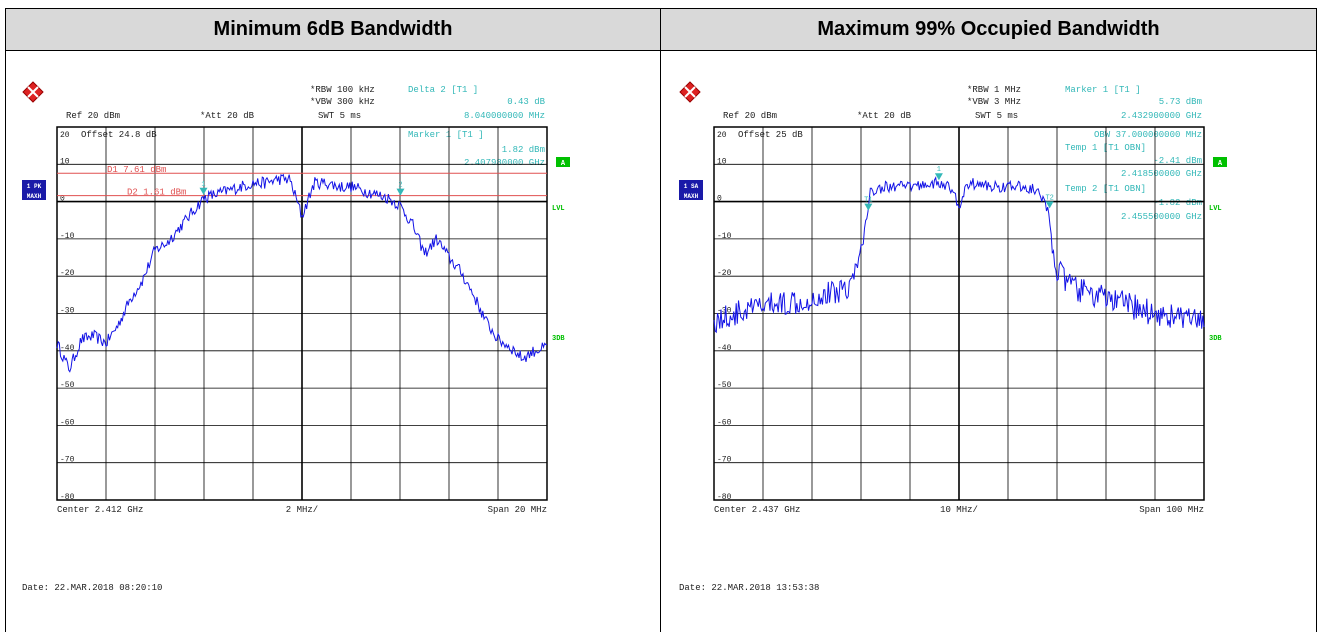  Describe the element at coordinates (504, 116) in the screenshot. I see `readout-freq: 8.040000000 MHz` at that location.